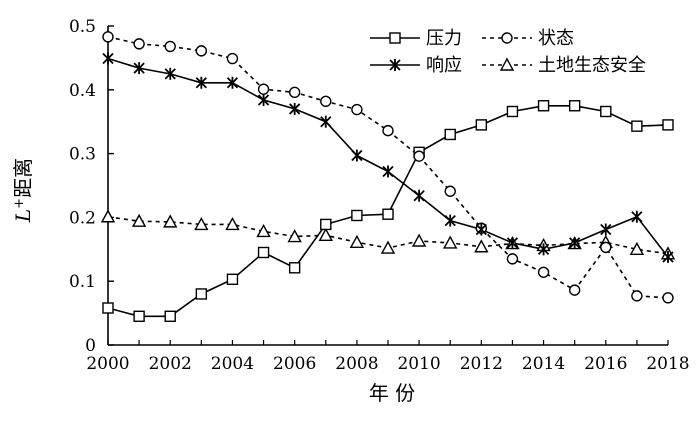 This screenshot has width=700, height=434. Describe the element at coordinates (19, 203) in the screenshot. I see `y-axis-title-sup: +` at that location.